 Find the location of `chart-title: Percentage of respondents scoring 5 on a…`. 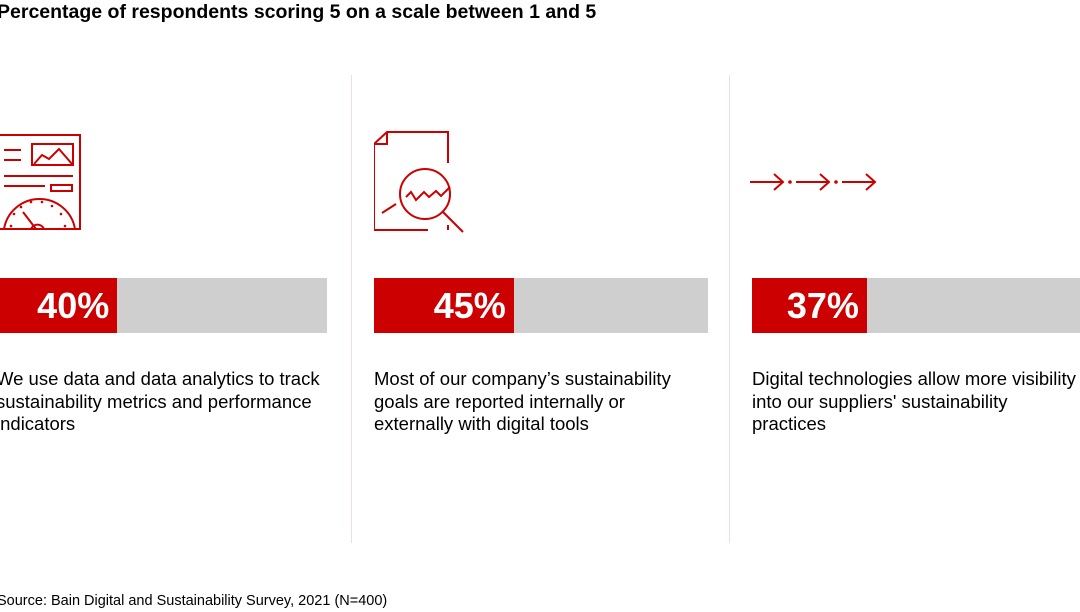

chart-title: Percentage of respondents scoring 5 on a… is located at coordinates (298, 12).